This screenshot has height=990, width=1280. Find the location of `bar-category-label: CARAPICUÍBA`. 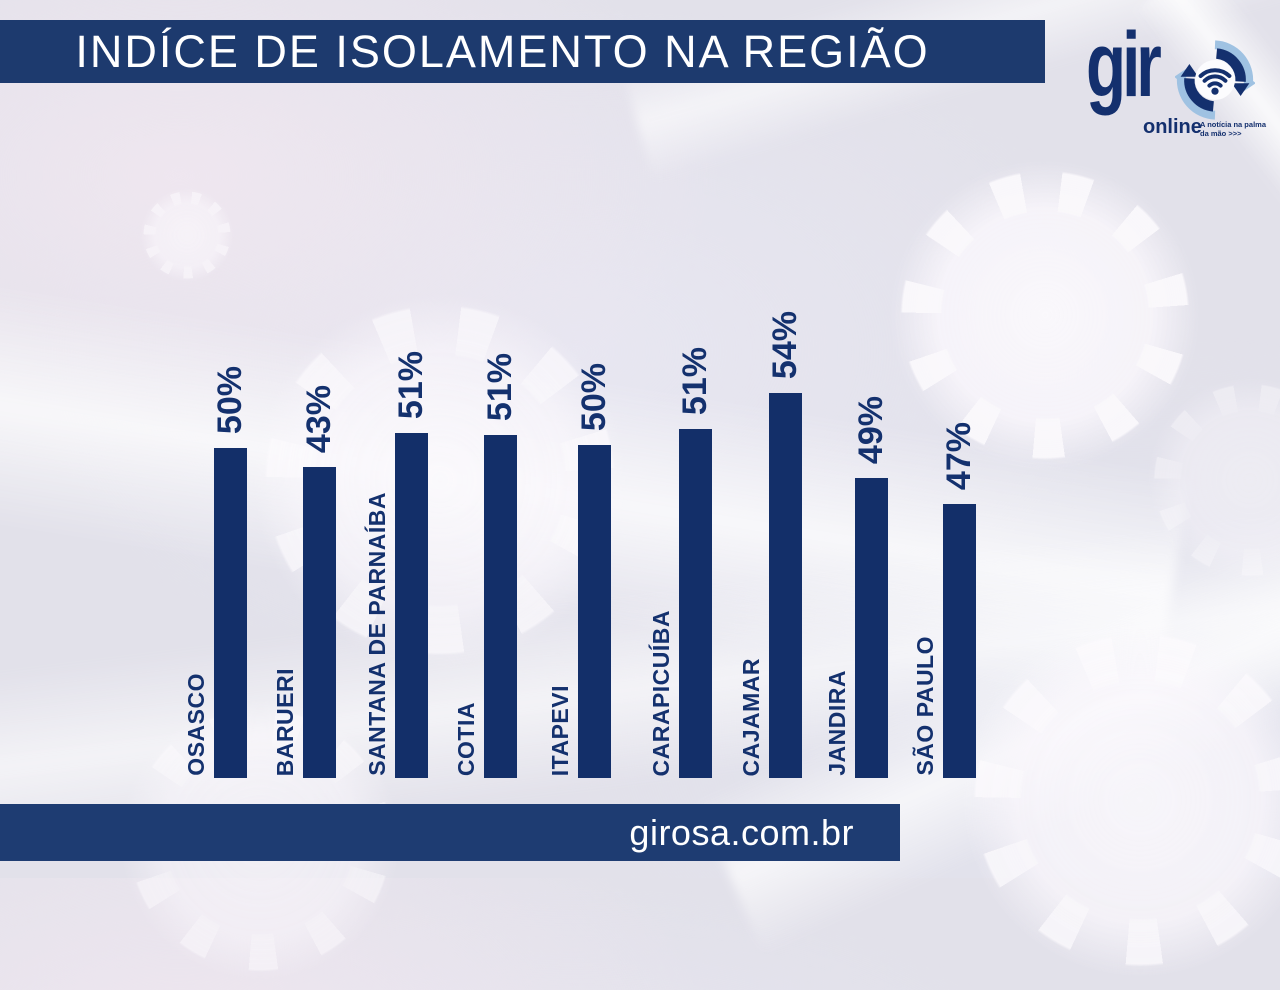

bar-category-label: CARAPICUÍBA is located at coordinates (661, 693).